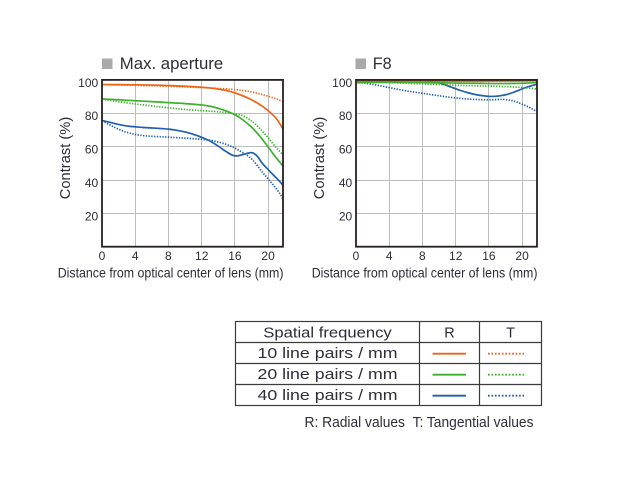 The height and width of the screenshot is (486, 620). Describe the element at coordinates (327, 333) in the screenshot. I see `svg-text: Spatial frequency` at that location.